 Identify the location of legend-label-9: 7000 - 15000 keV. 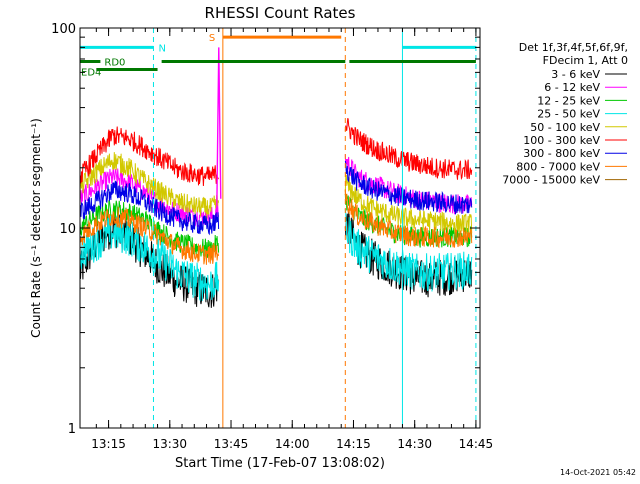
(551, 180).